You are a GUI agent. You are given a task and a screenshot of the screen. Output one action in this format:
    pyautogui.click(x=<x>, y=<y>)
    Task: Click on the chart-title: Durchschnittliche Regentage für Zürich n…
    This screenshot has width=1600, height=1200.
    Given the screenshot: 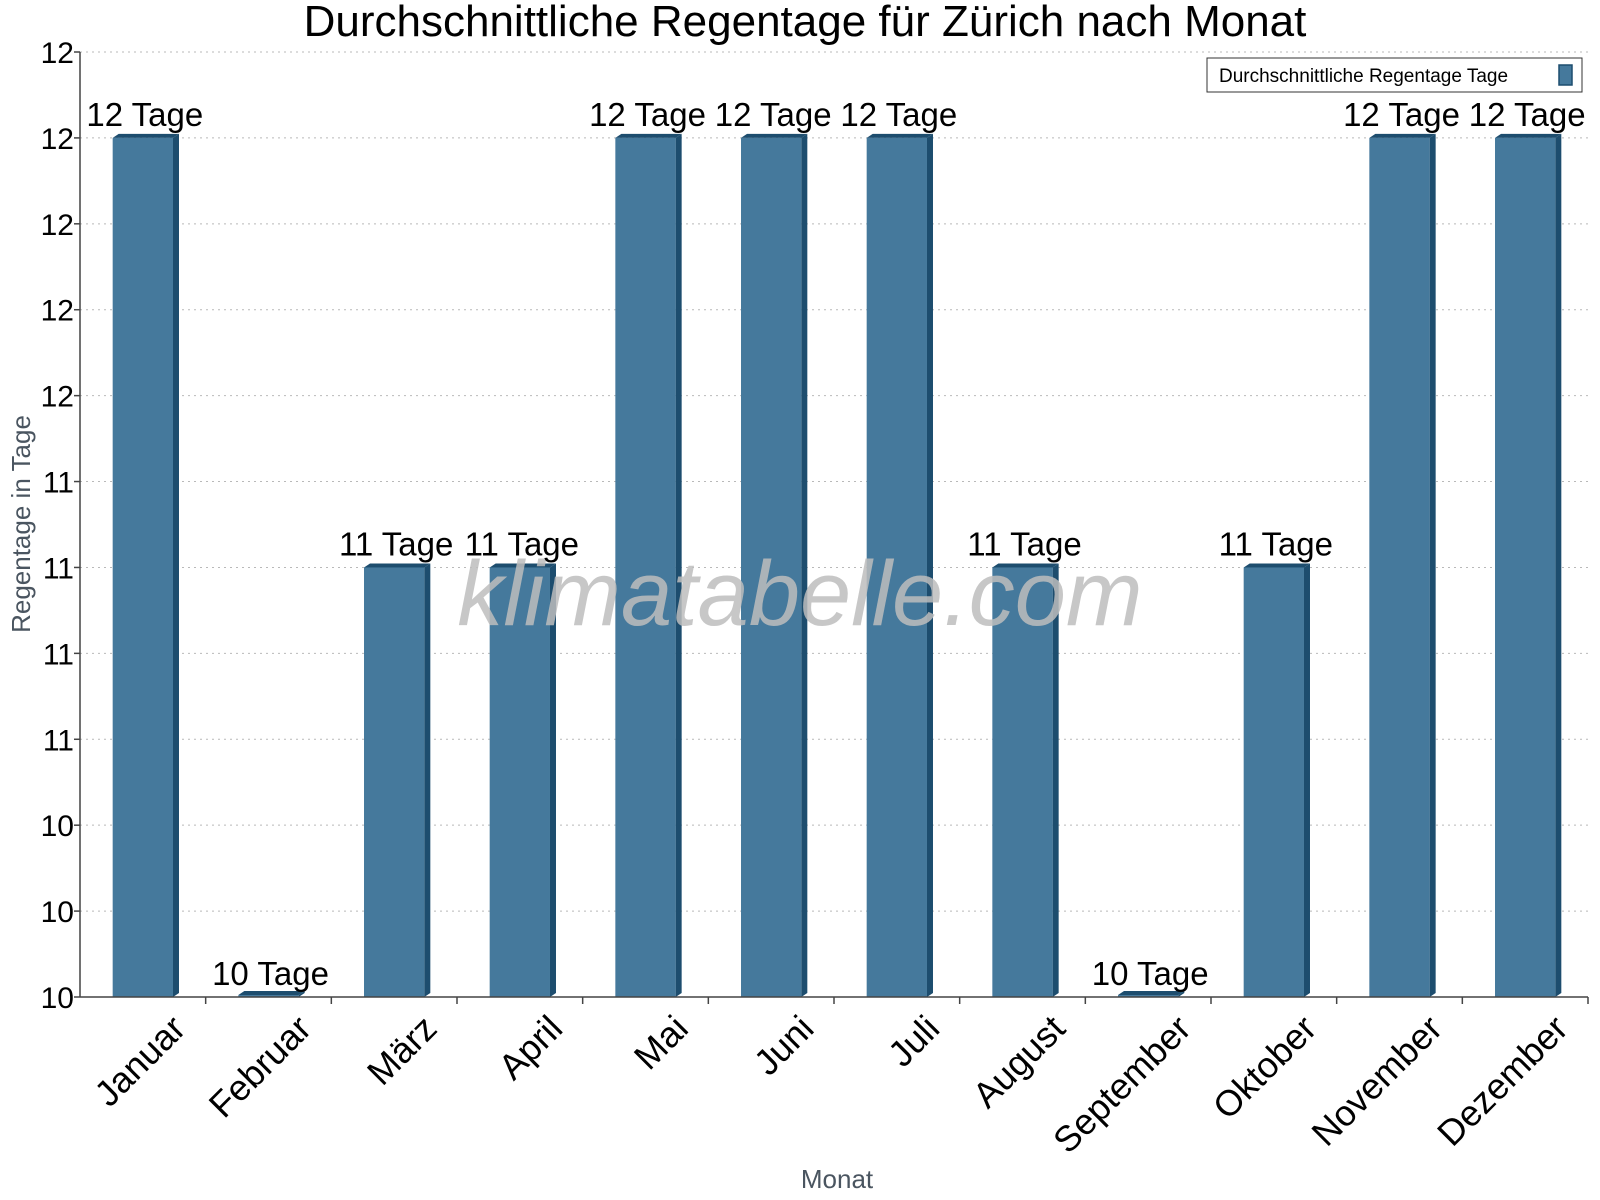 What is the action you would take?
    pyautogui.click(x=805, y=23)
    